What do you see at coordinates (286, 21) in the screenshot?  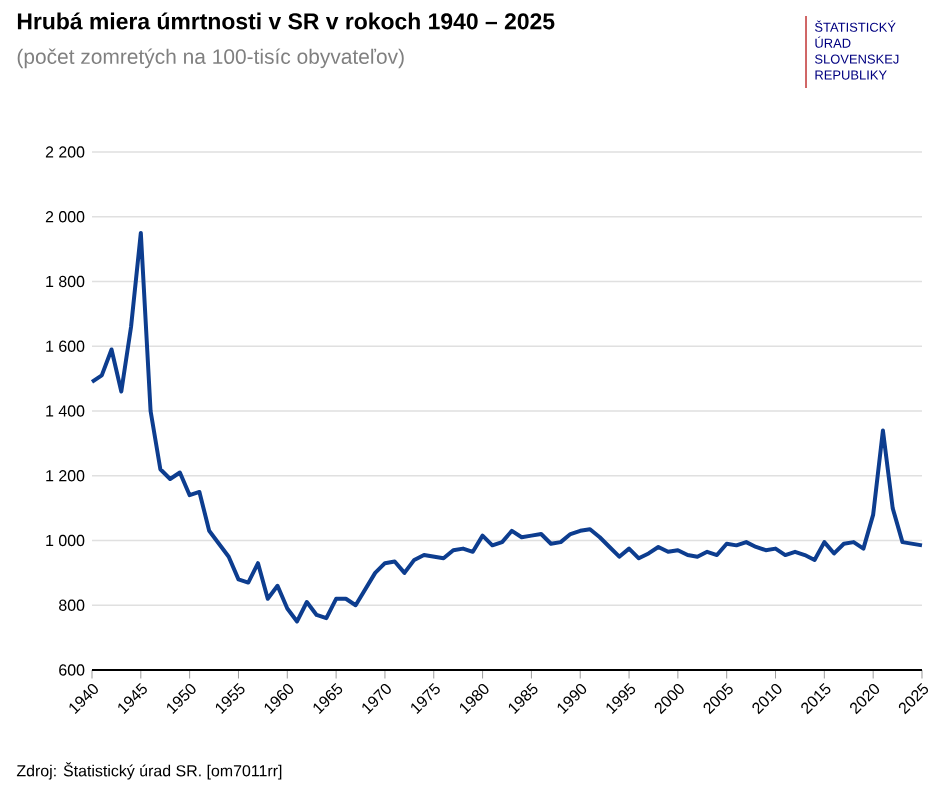 I see `chart-title: Hrubá miera úmrtnosti v SR v rokoch 1940 – 2025` at bounding box center [286, 21].